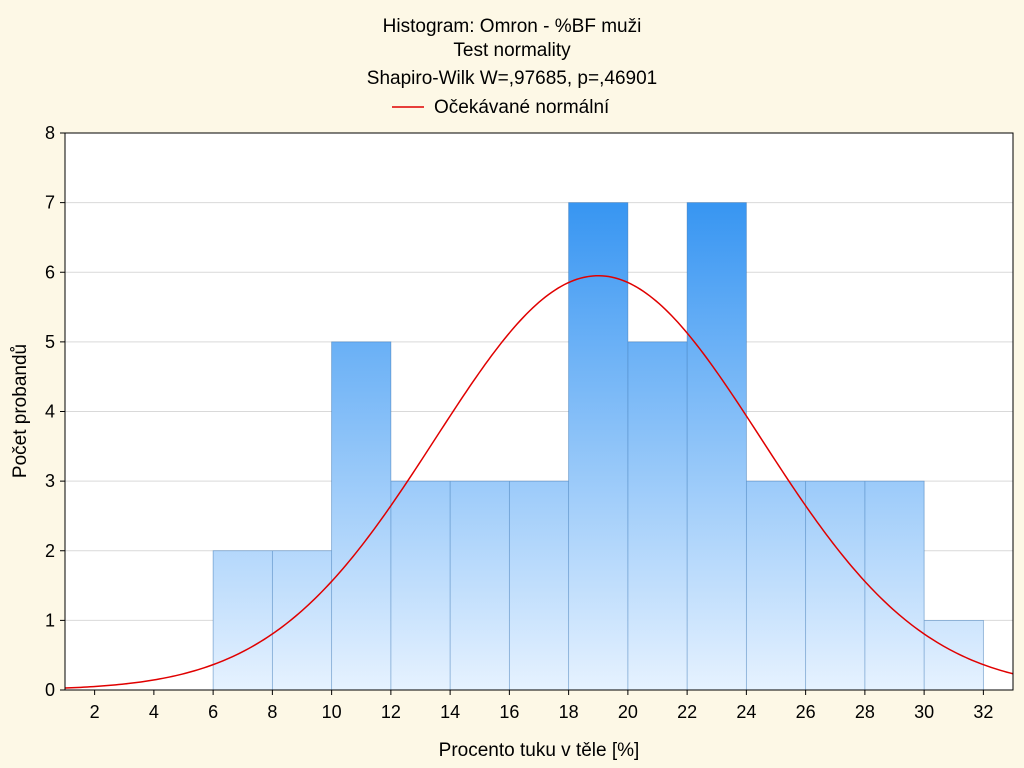 The height and width of the screenshot is (768, 1024). I want to click on y-tick-label: 7, so click(50, 203).